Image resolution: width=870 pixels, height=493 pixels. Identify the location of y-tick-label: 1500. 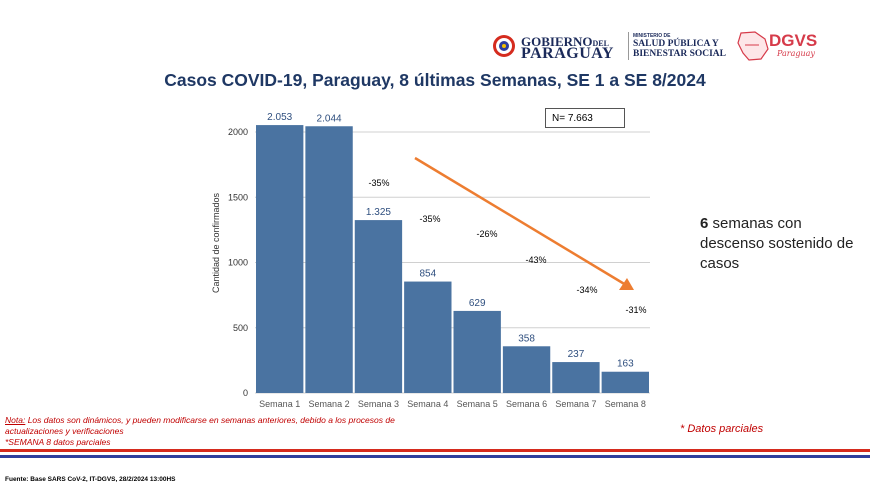
(238, 197).